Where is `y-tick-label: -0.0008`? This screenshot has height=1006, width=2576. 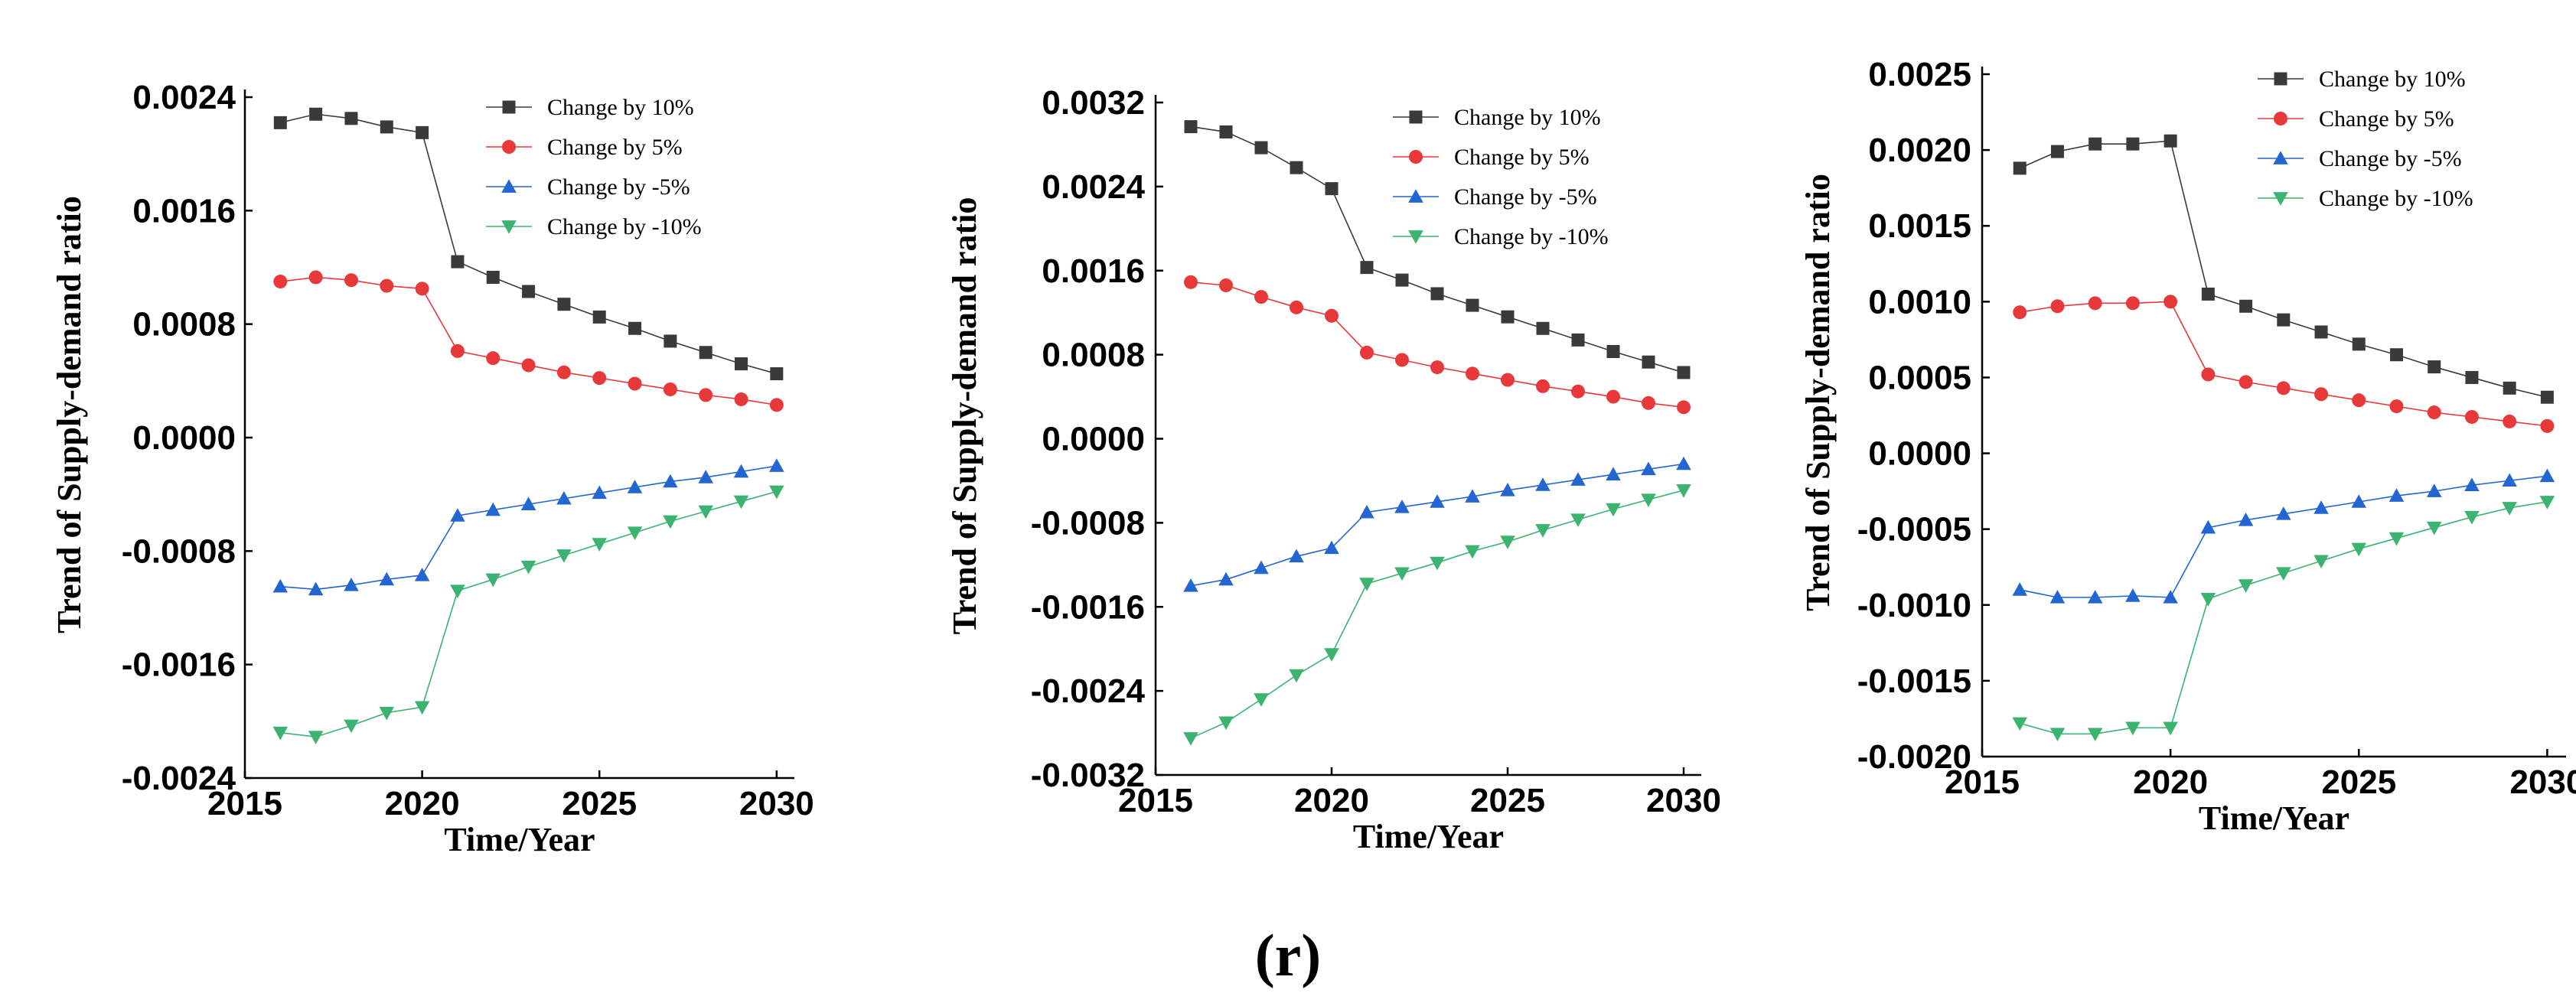
y-tick-label: -0.0008 is located at coordinates (1088, 523).